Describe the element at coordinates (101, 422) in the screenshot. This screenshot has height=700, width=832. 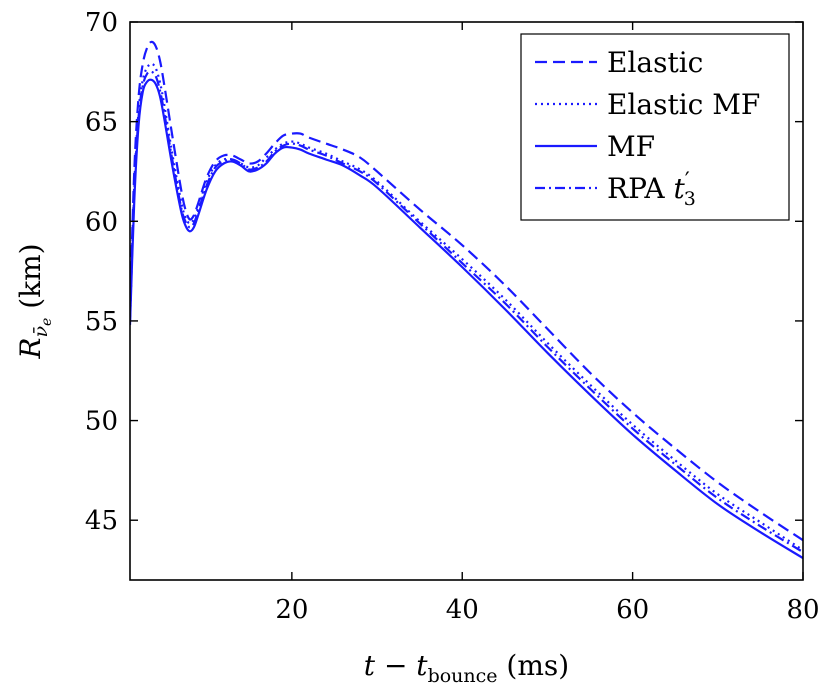
I see `y-tick-label: 50` at that location.